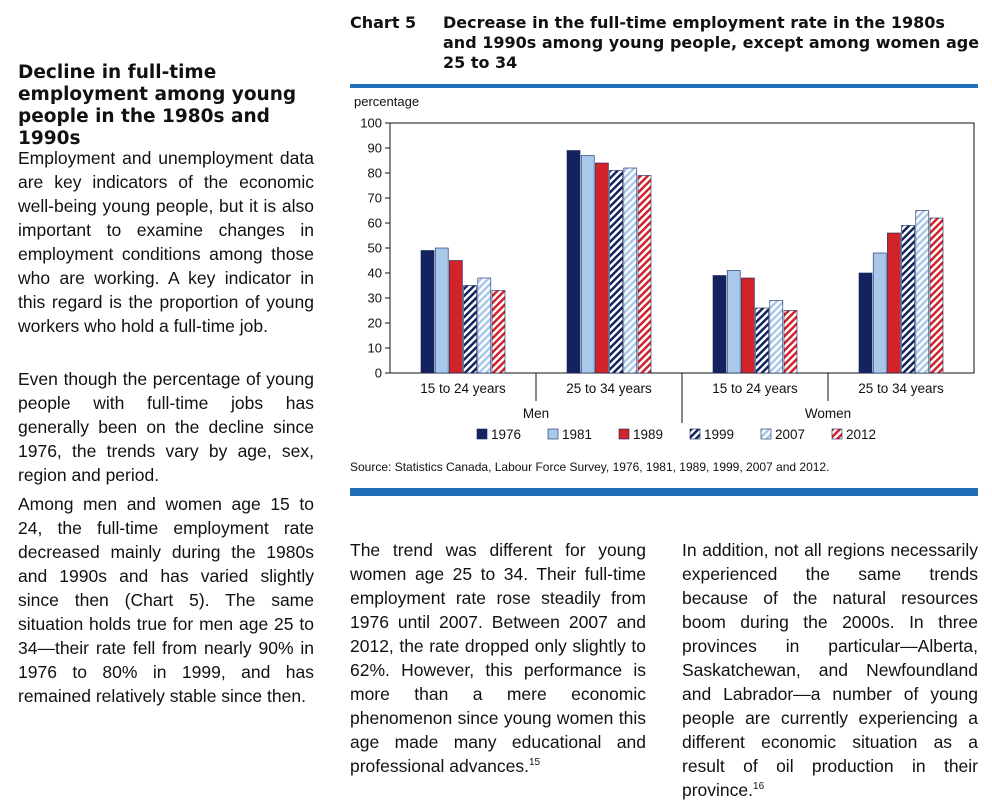 The height and width of the screenshot is (802, 992). Describe the element at coordinates (375, 298) in the screenshot. I see `y-tick-label: 30` at that location.